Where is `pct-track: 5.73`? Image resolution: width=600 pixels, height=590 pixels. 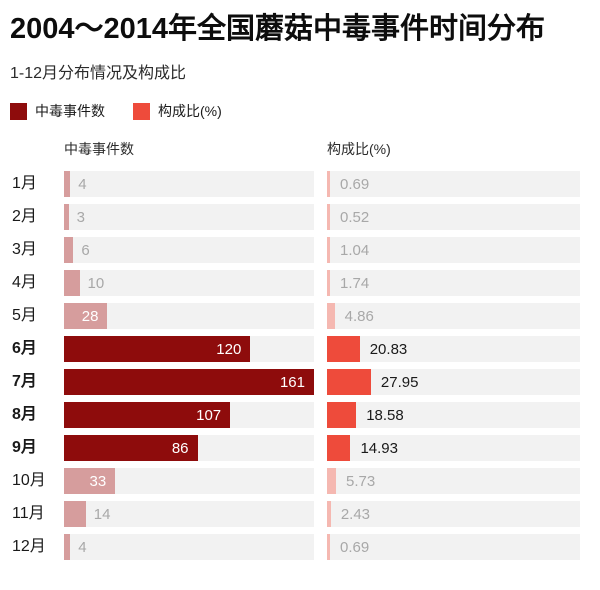 pct-track: 5.73 is located at coordinates (453, 481).